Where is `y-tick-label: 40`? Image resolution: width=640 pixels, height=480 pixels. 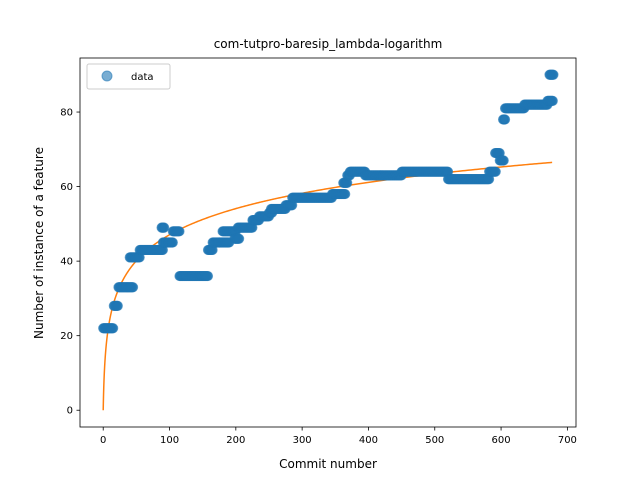 y-tick-label: 40 is located at coordinates (66, 262).